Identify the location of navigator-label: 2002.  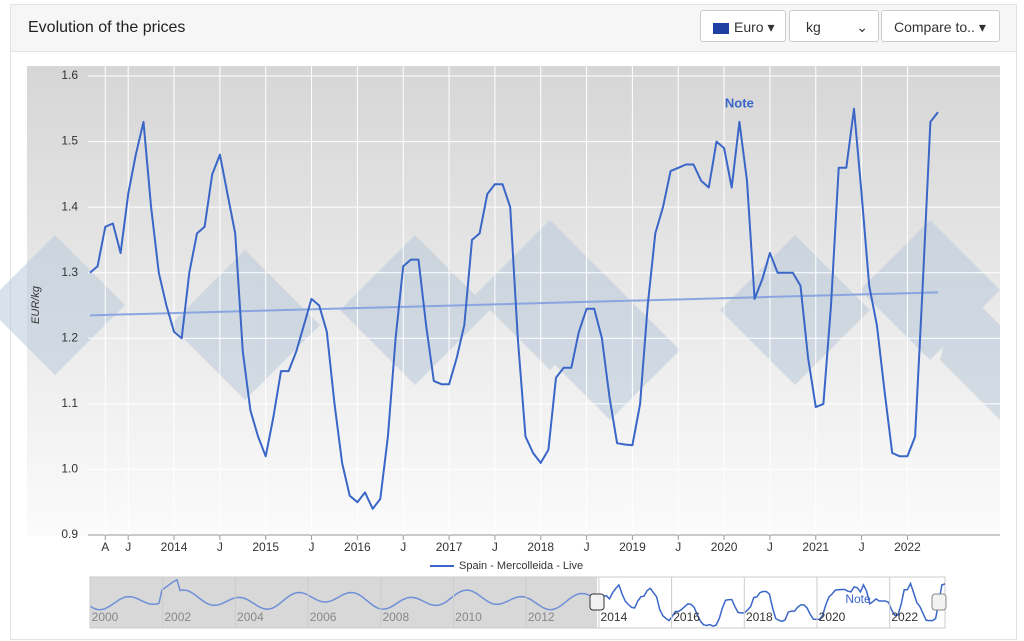
(177, 617).